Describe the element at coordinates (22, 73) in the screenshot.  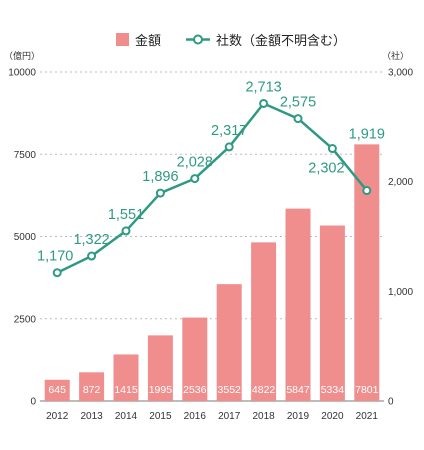
I see `left-tick-label: 10000` at that location.